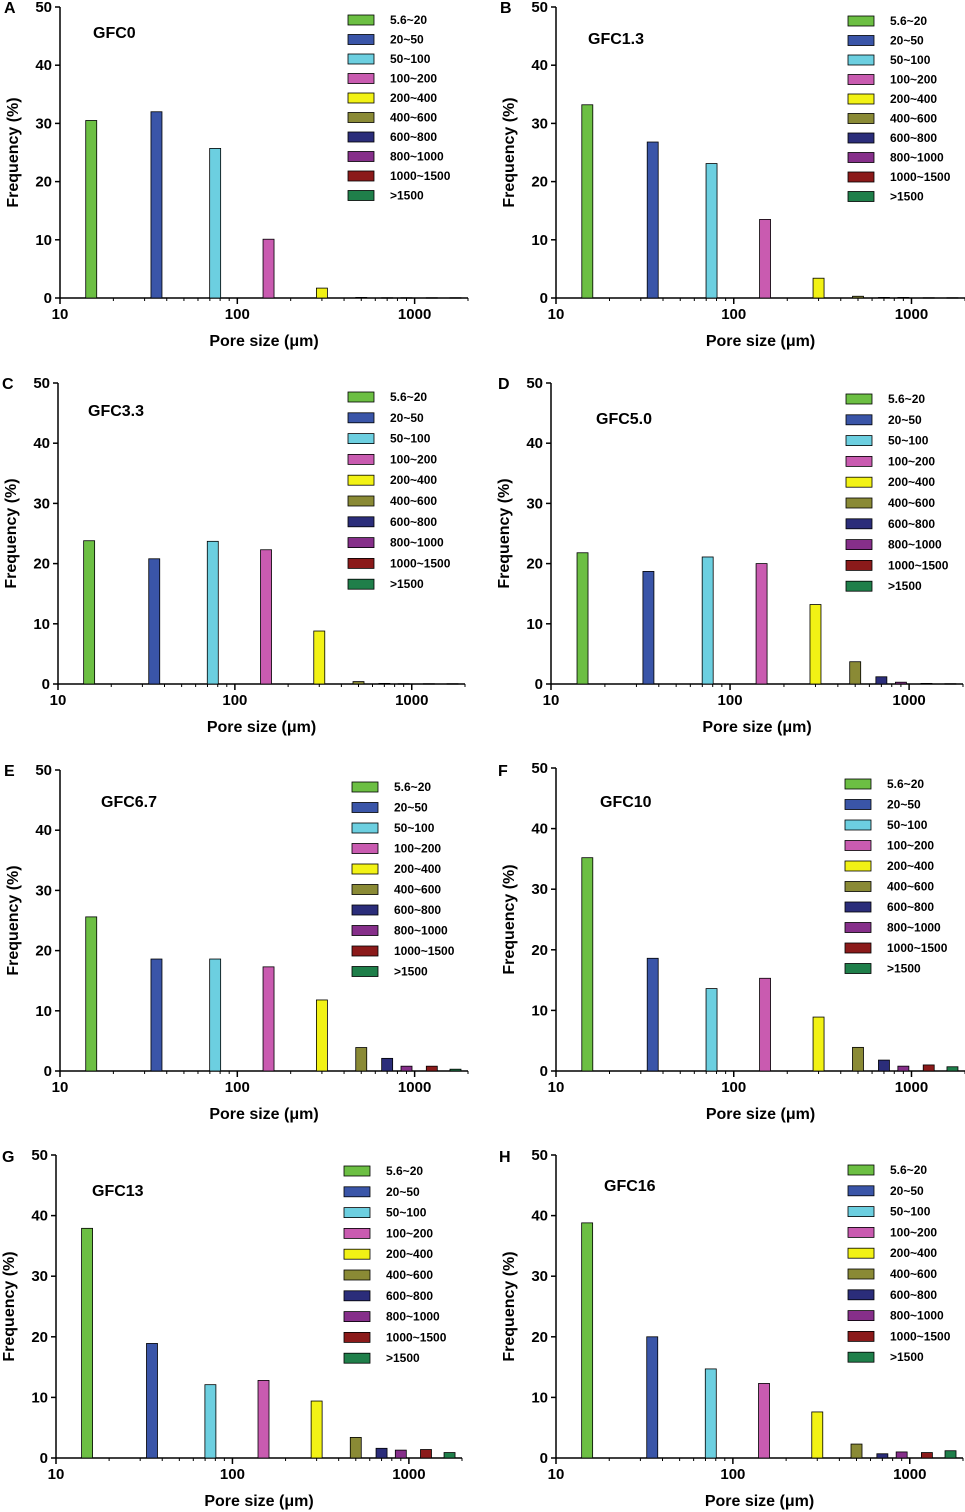  I want to click on panel-title: GFC5.0, so click(624, 419).